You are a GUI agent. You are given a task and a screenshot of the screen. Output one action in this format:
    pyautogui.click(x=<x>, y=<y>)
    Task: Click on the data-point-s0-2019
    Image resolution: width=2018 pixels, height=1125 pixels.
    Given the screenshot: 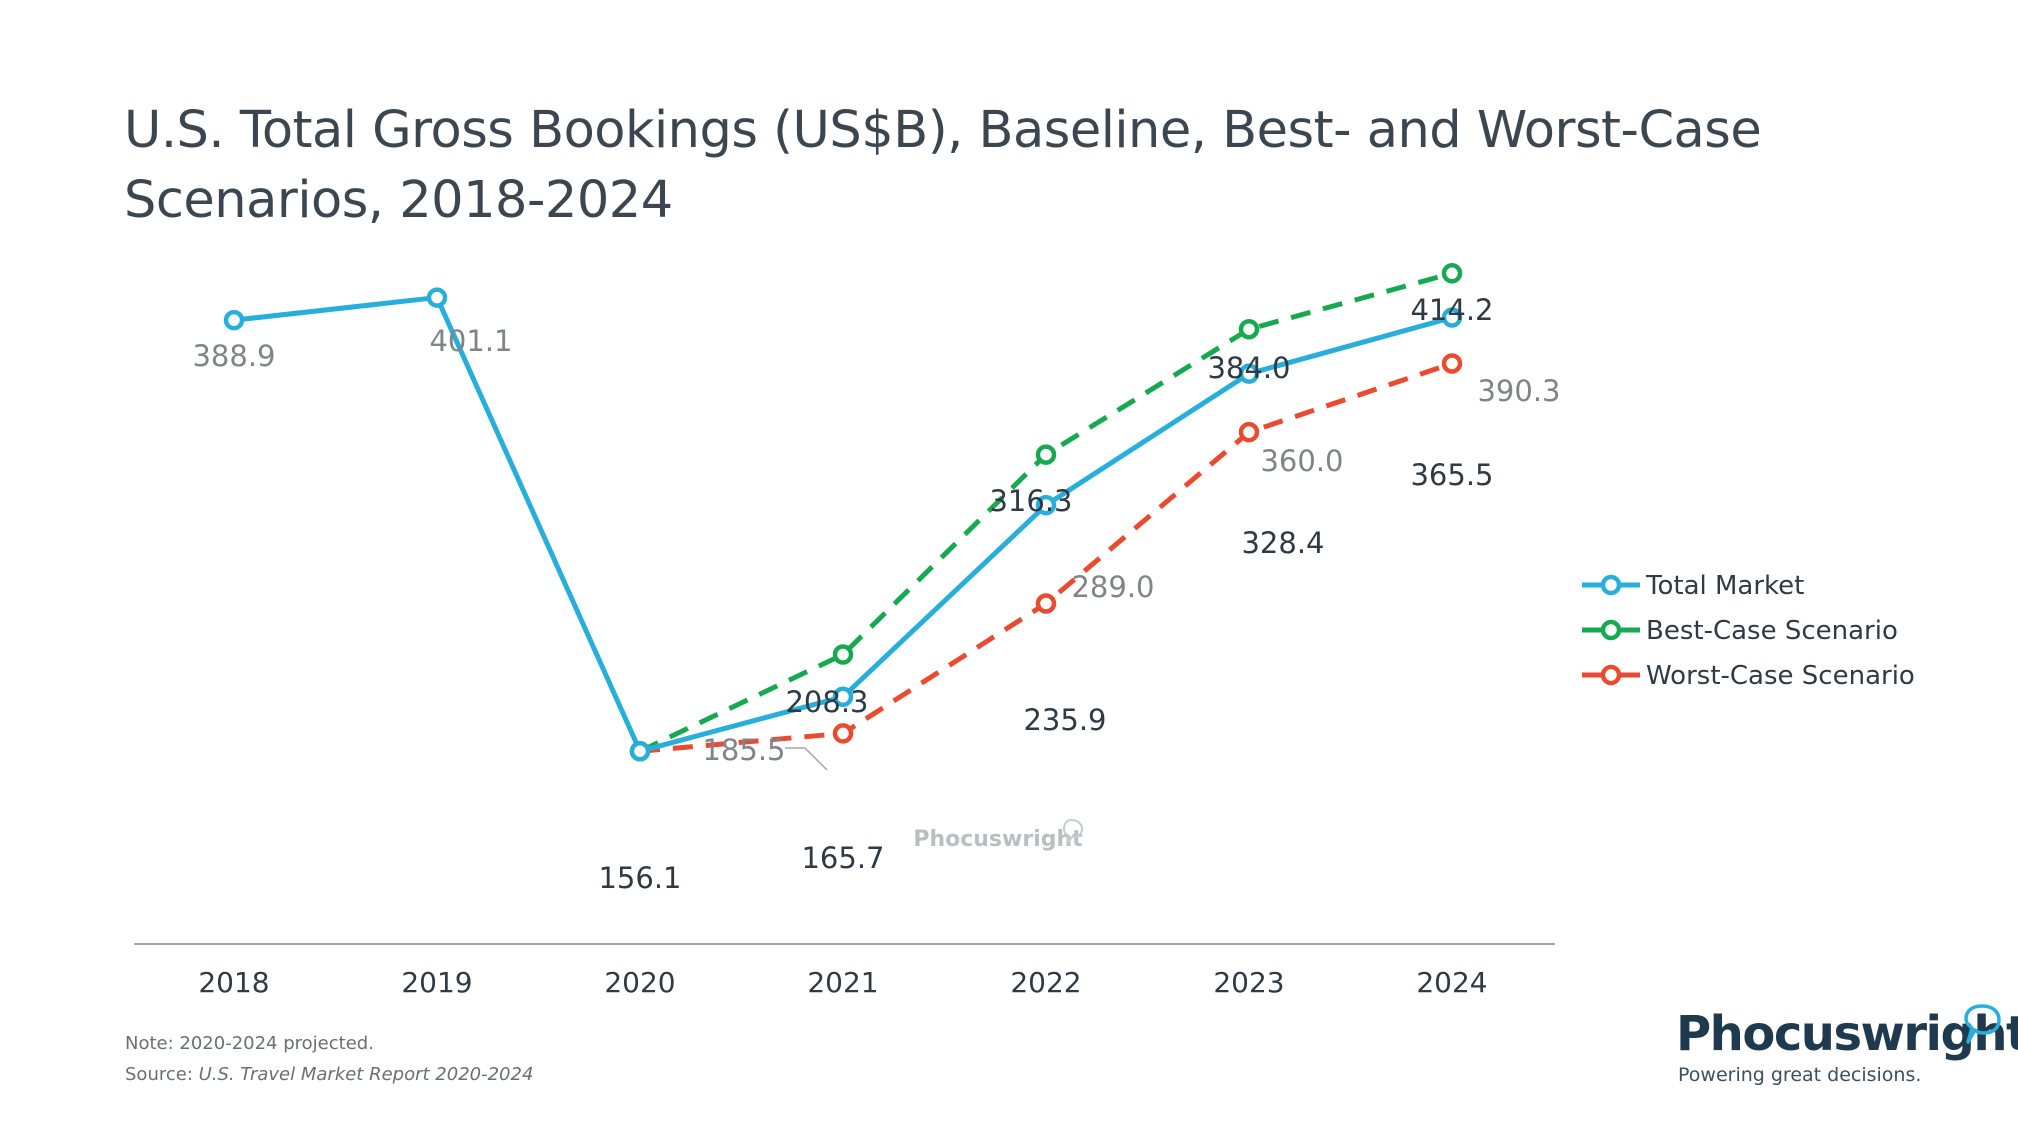 What is the action you would take?
    pyautogui.click(x=437, y=297)
    